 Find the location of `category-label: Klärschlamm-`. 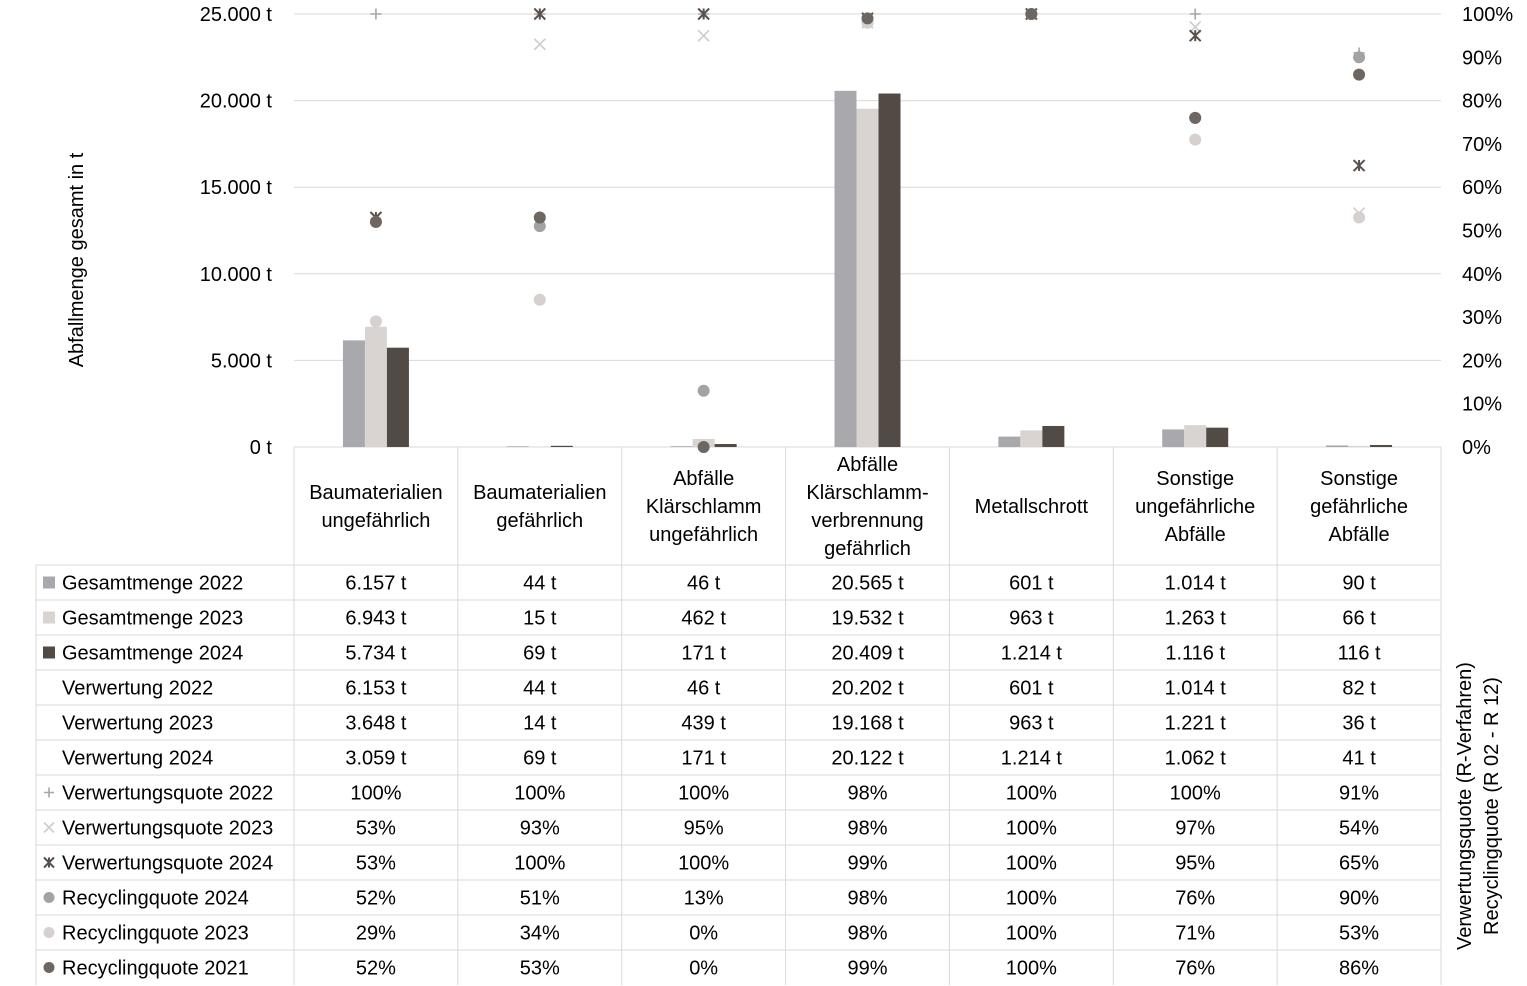

category-label: Klärschlamm- is located at coordinates (867, 493).